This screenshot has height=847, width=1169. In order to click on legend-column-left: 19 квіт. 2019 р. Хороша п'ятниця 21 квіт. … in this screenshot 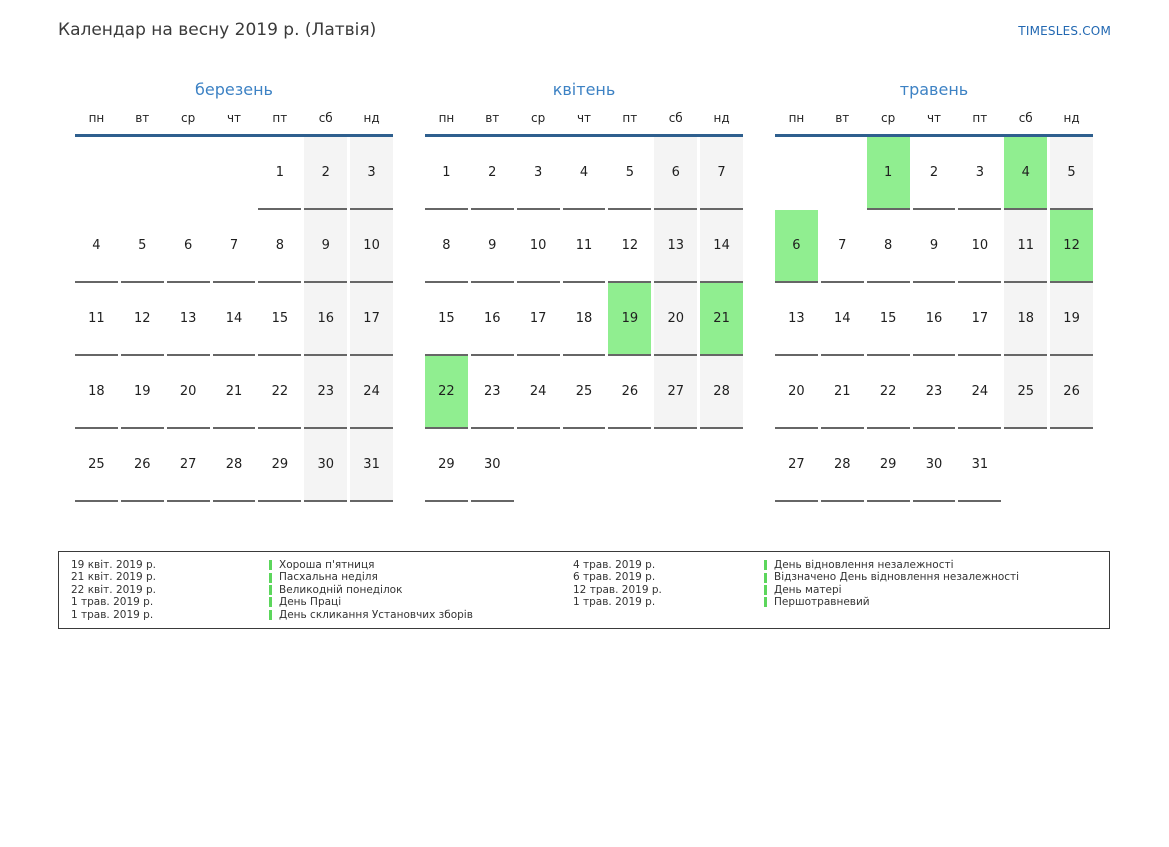, I will do `click(322, 590)`.